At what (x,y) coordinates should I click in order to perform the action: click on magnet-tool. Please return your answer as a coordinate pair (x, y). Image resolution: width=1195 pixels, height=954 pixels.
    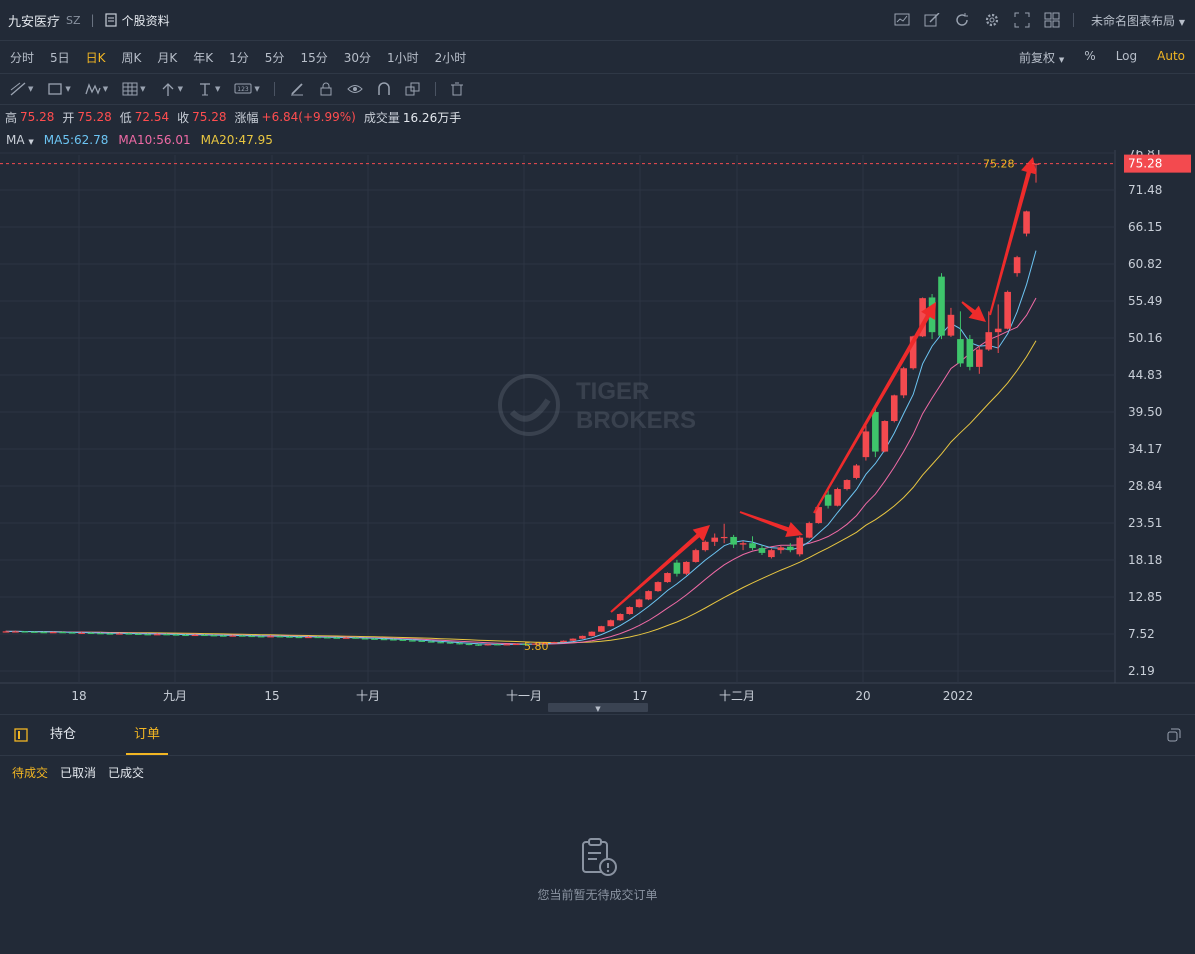
    Looking at the image, I should click on (384, 89).